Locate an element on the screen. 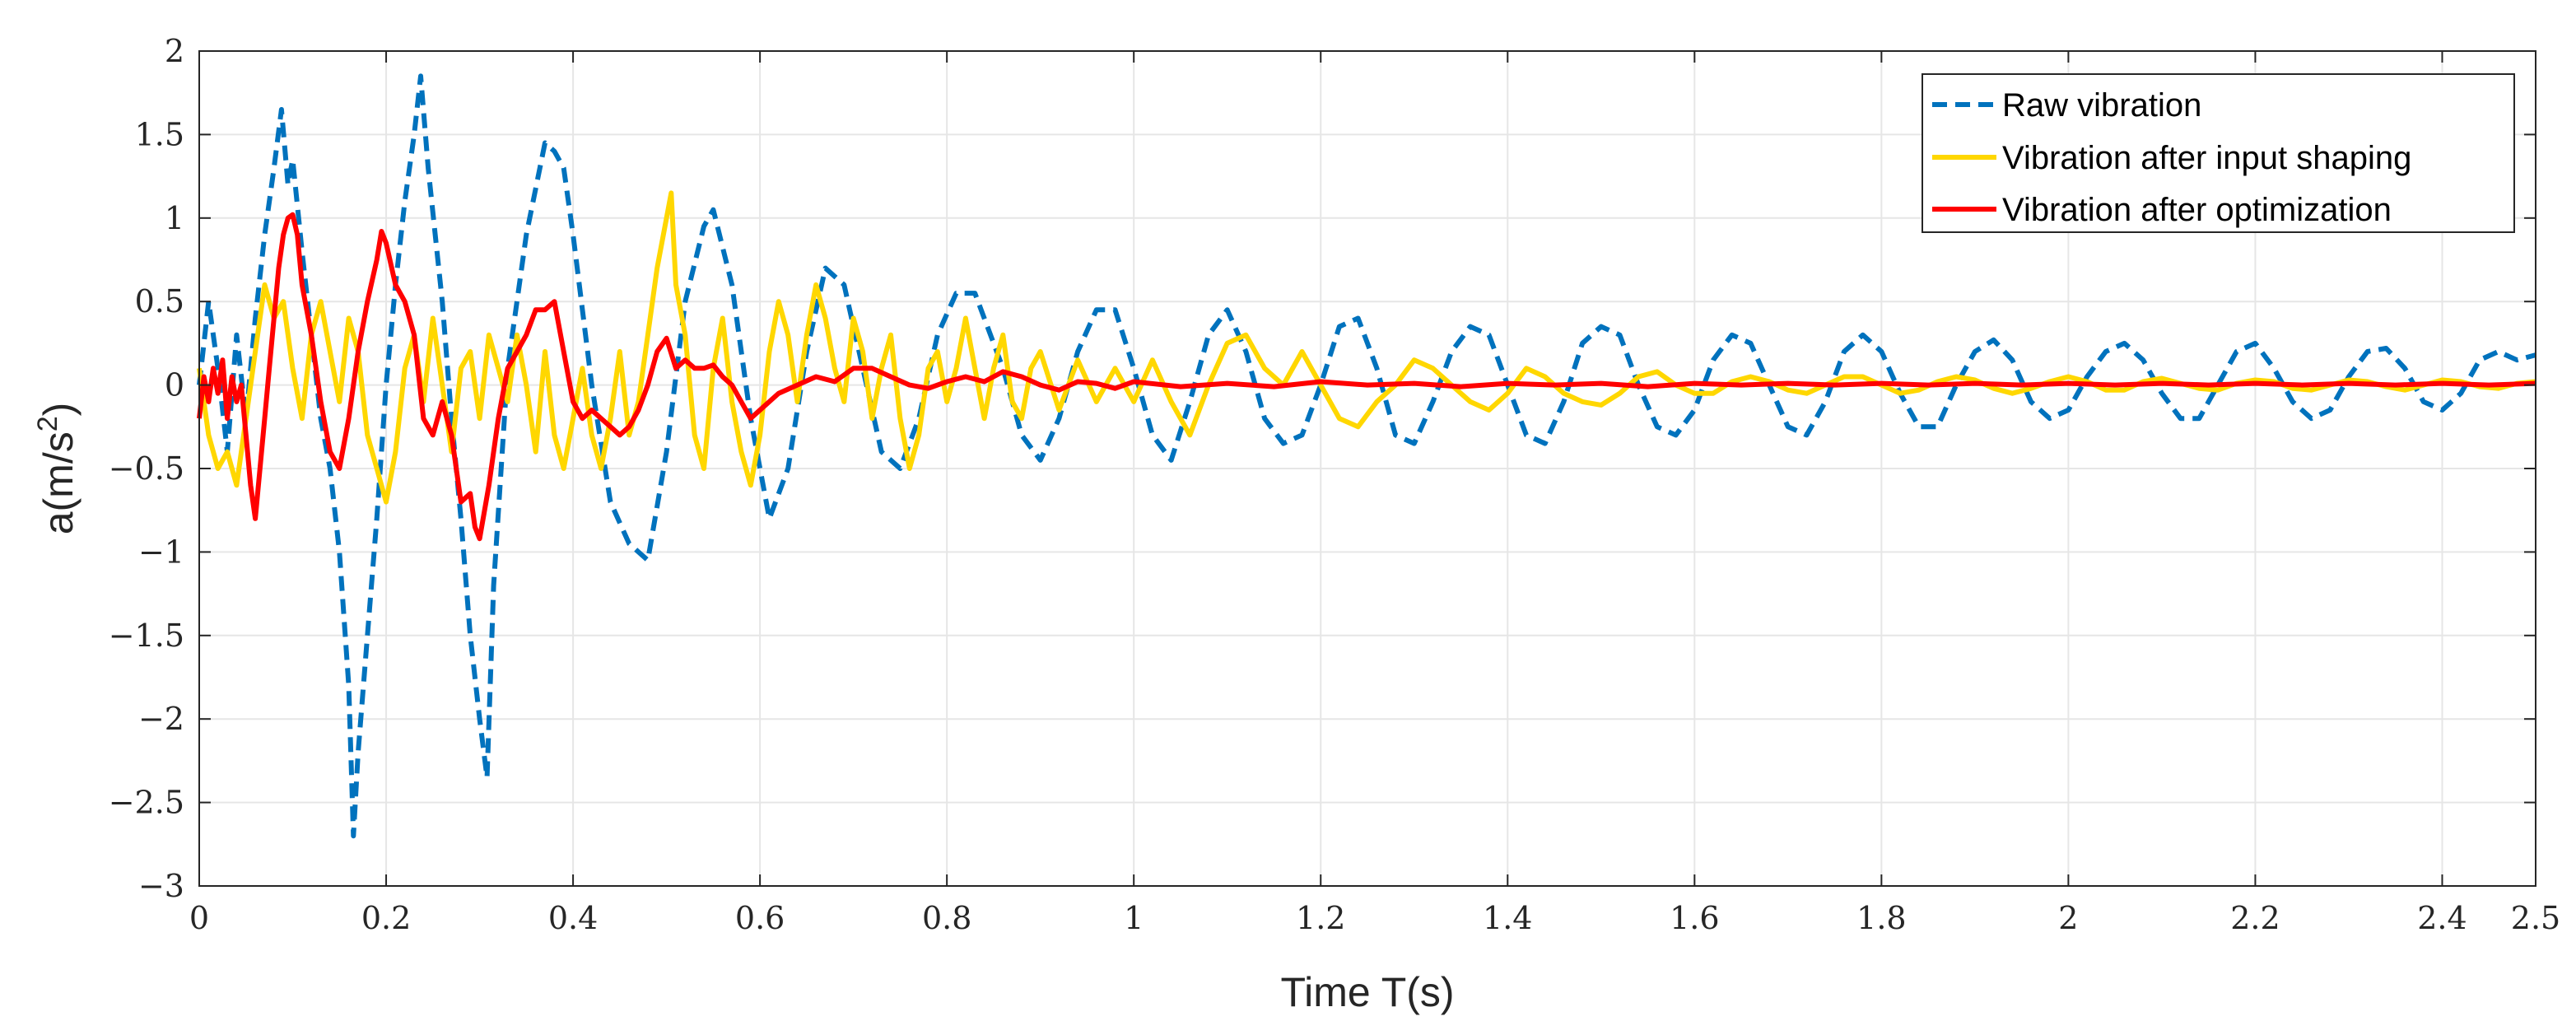  x-tick-label: 2.5 is located at coordinates (2535, 918).